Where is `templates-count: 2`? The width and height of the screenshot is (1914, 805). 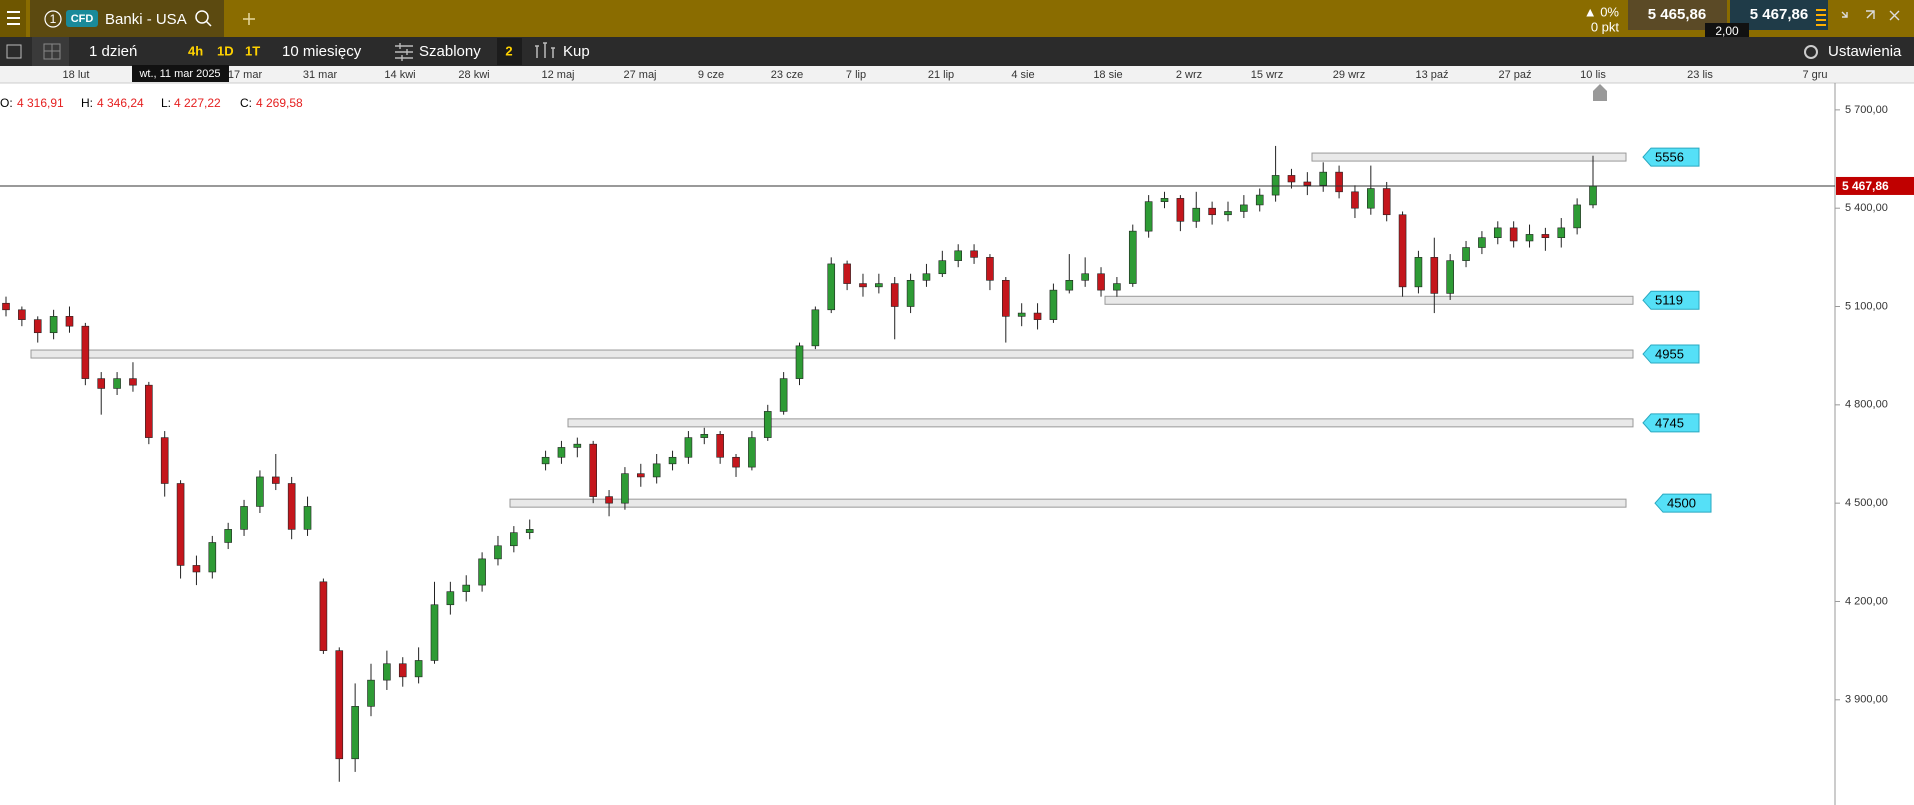
templates-count: 2 is located at coordinates (508, 50).